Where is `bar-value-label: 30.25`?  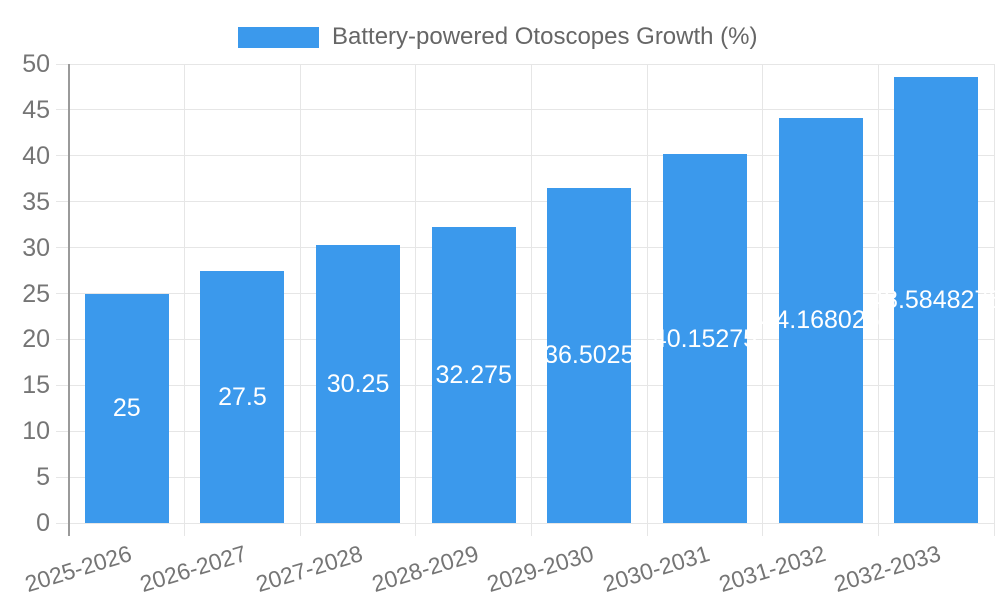
bar-value-label: 30.25 is located at coordinates (358, 384).